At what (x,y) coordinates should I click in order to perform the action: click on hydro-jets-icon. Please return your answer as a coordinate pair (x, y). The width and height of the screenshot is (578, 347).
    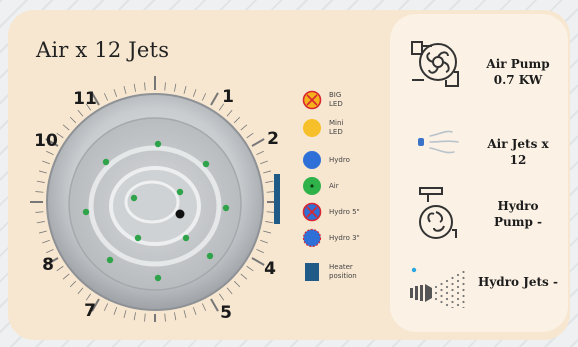
    Looking at the image, I should click on (437, 287).